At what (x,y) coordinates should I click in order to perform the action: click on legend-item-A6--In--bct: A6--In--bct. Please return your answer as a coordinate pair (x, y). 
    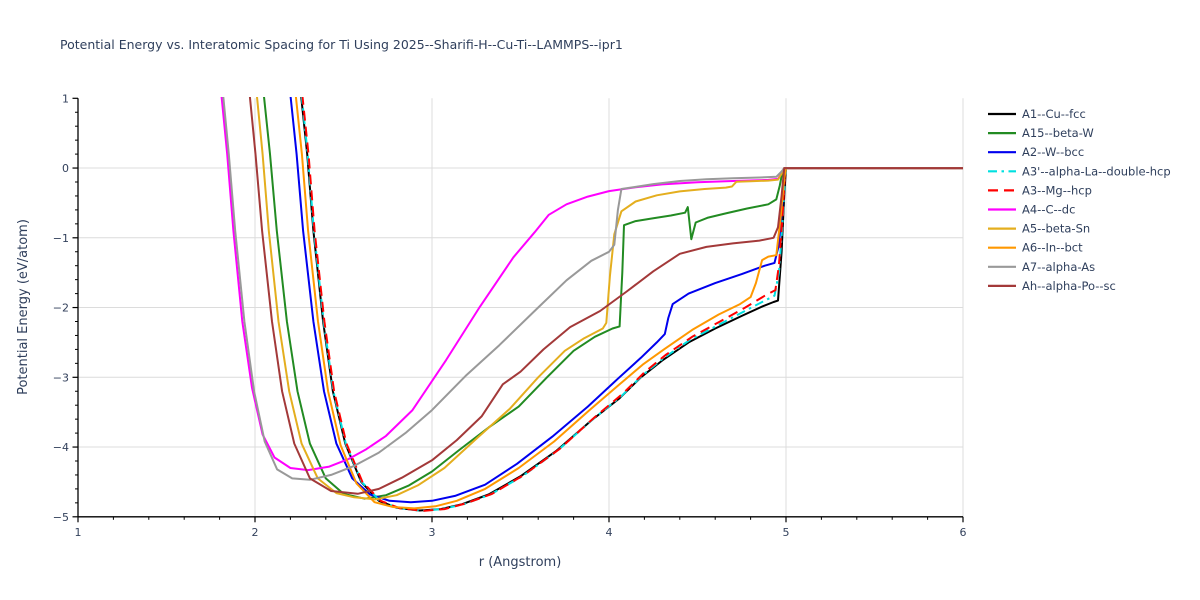
    Looking at the image, I should click on (1035, 248).